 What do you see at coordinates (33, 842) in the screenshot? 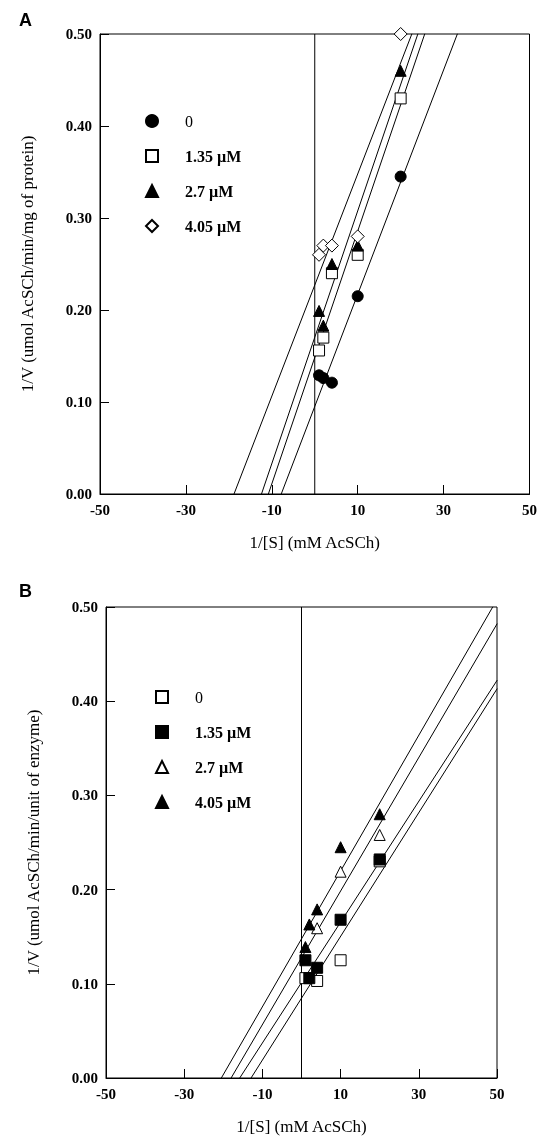
I see `y-axis-title: 1/V (umol AcSCh/min/unit of enzyme)` at bounding box center [33, 842].